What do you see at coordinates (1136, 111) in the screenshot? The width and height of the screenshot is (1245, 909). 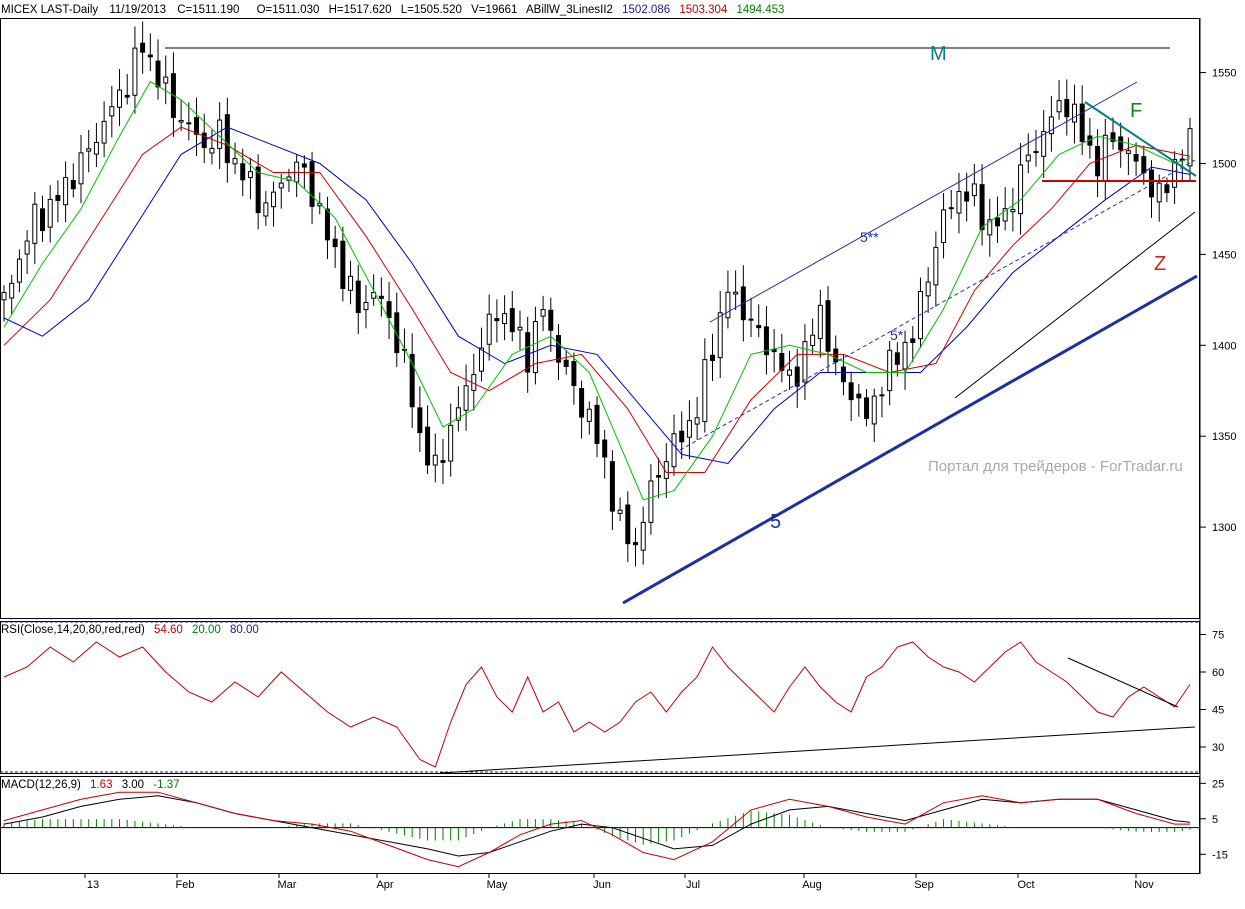 I see `annotation-f: F` at bounding box center [1136, 111].